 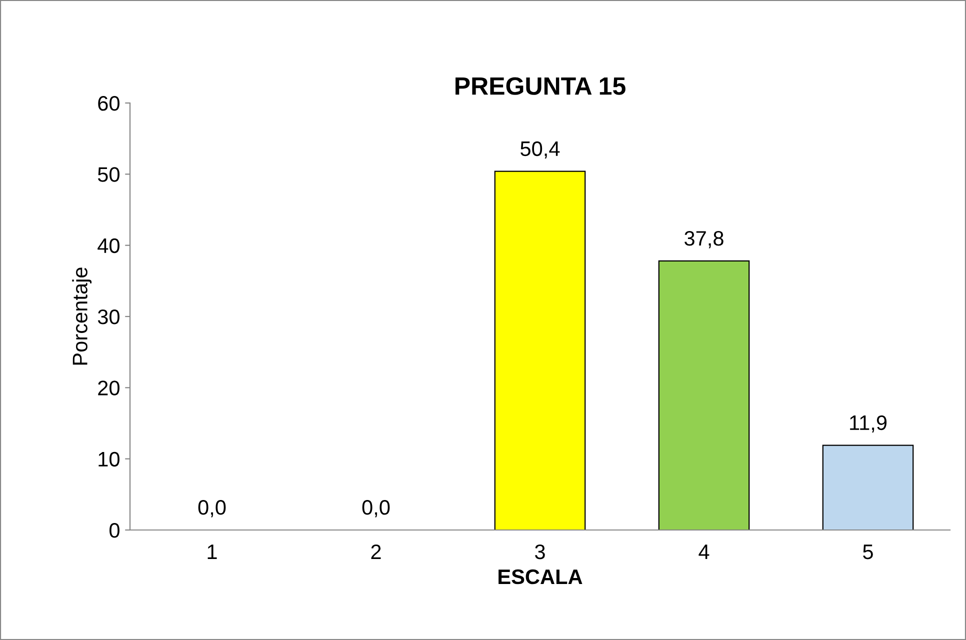 What do you see at coordinates (109, 246) in the screenshot?
I see `y-tick-label: 40` at bounding box center [109, 246].